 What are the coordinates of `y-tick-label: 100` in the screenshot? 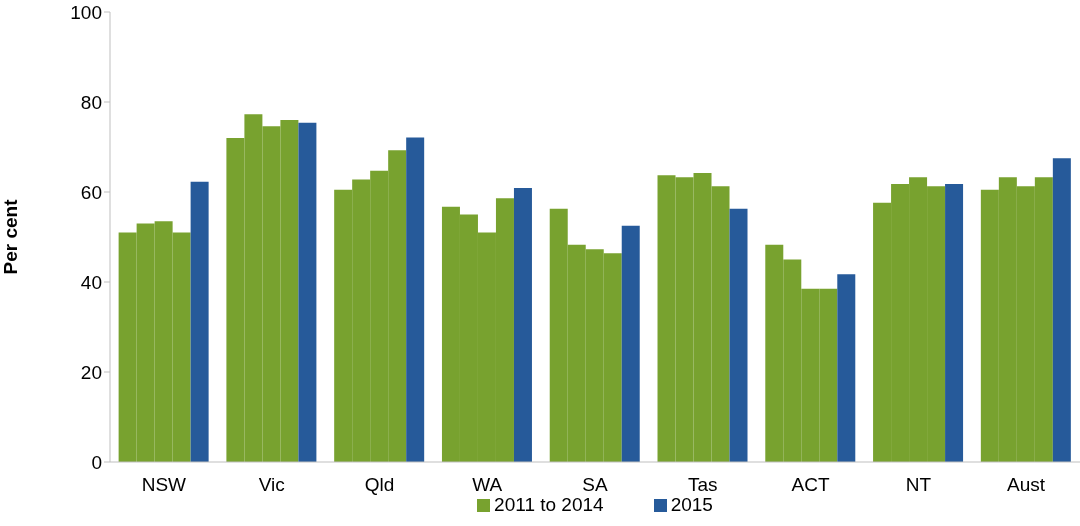 It's located at (86, 12).